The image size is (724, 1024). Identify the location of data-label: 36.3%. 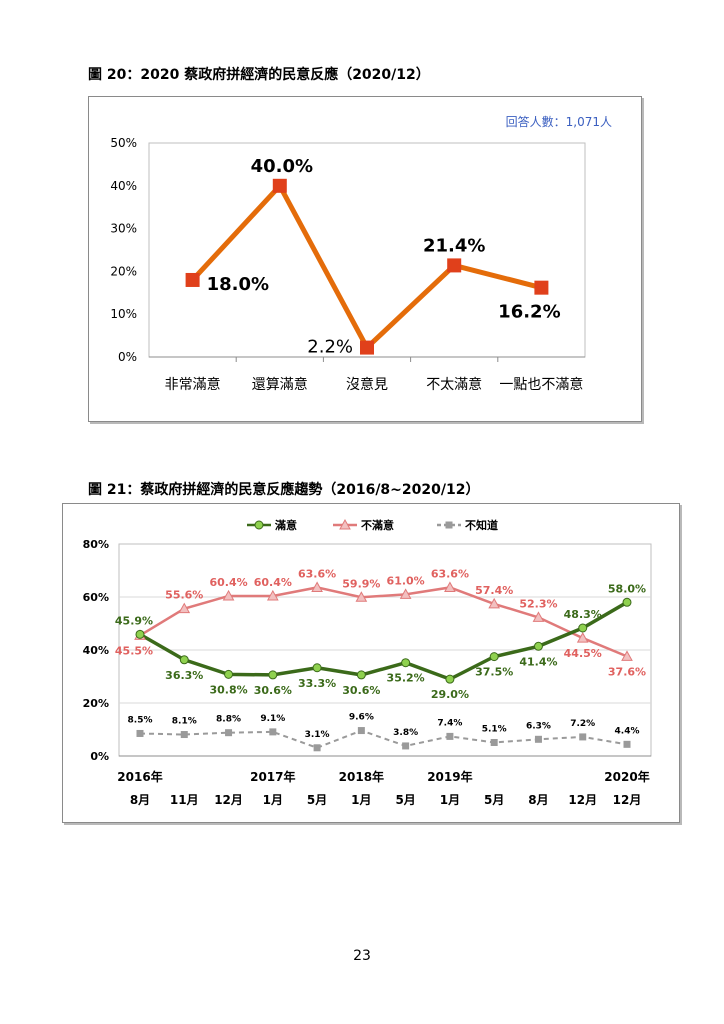
(184, 675).